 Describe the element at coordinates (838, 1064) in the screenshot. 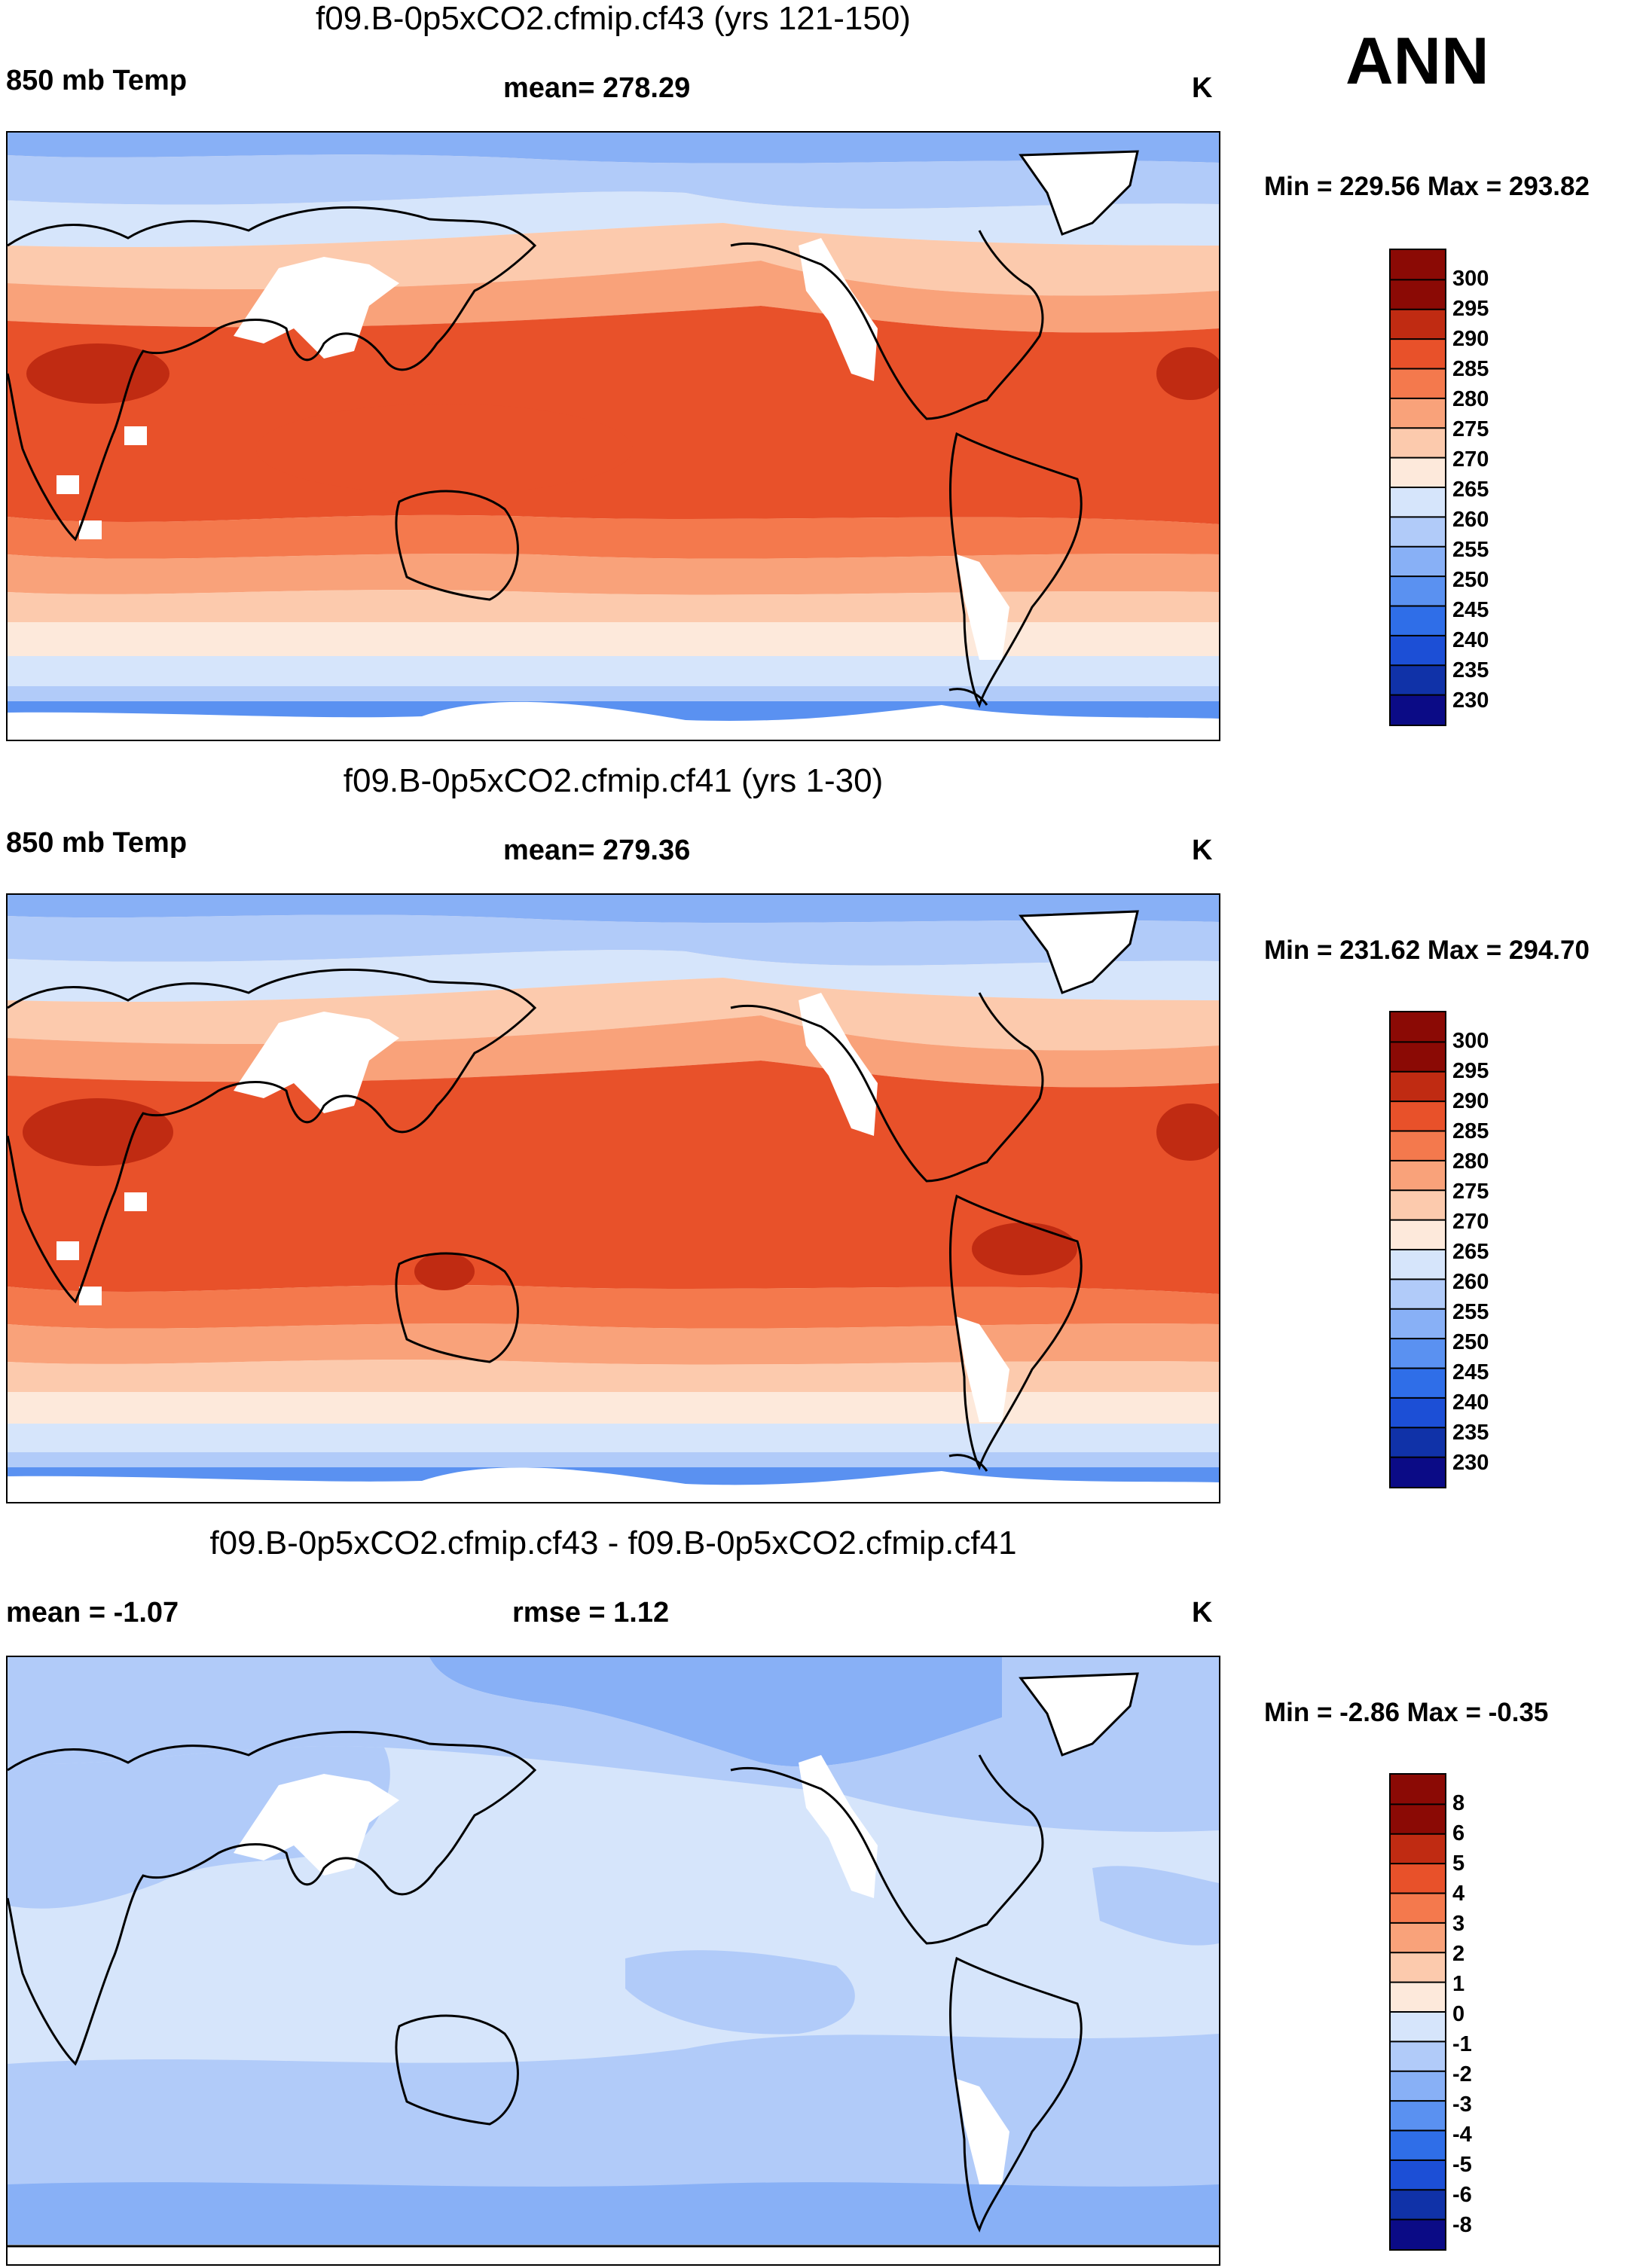

I see `panel-2-rockies-mask` at that location.